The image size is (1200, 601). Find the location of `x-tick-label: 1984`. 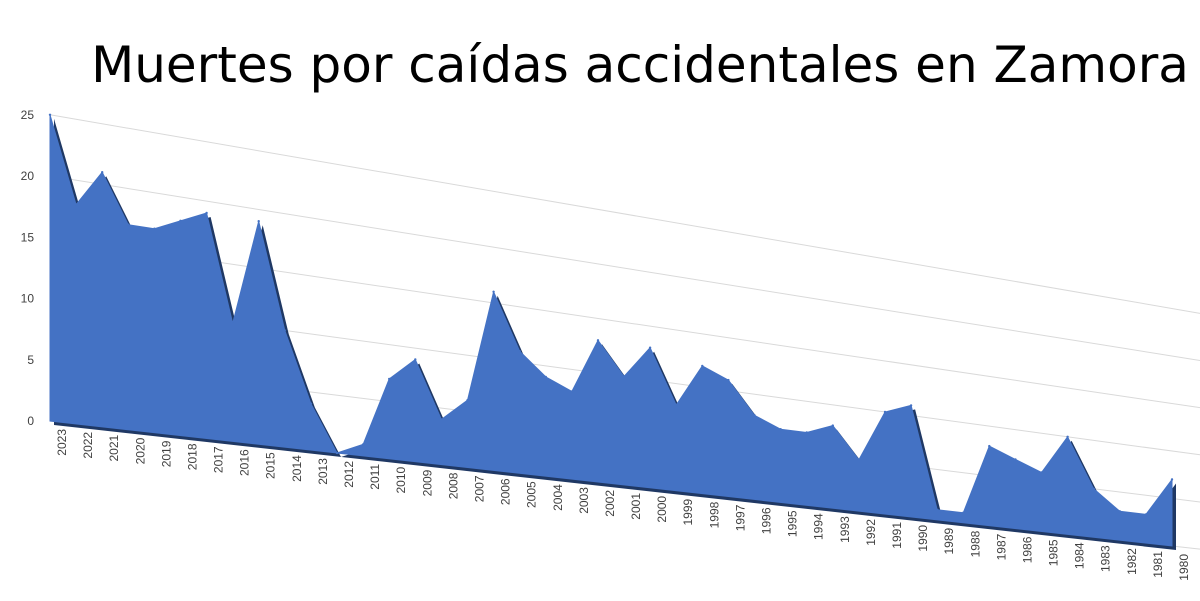

x-tick-label: 1984 is located at coordinates (1080, 555).